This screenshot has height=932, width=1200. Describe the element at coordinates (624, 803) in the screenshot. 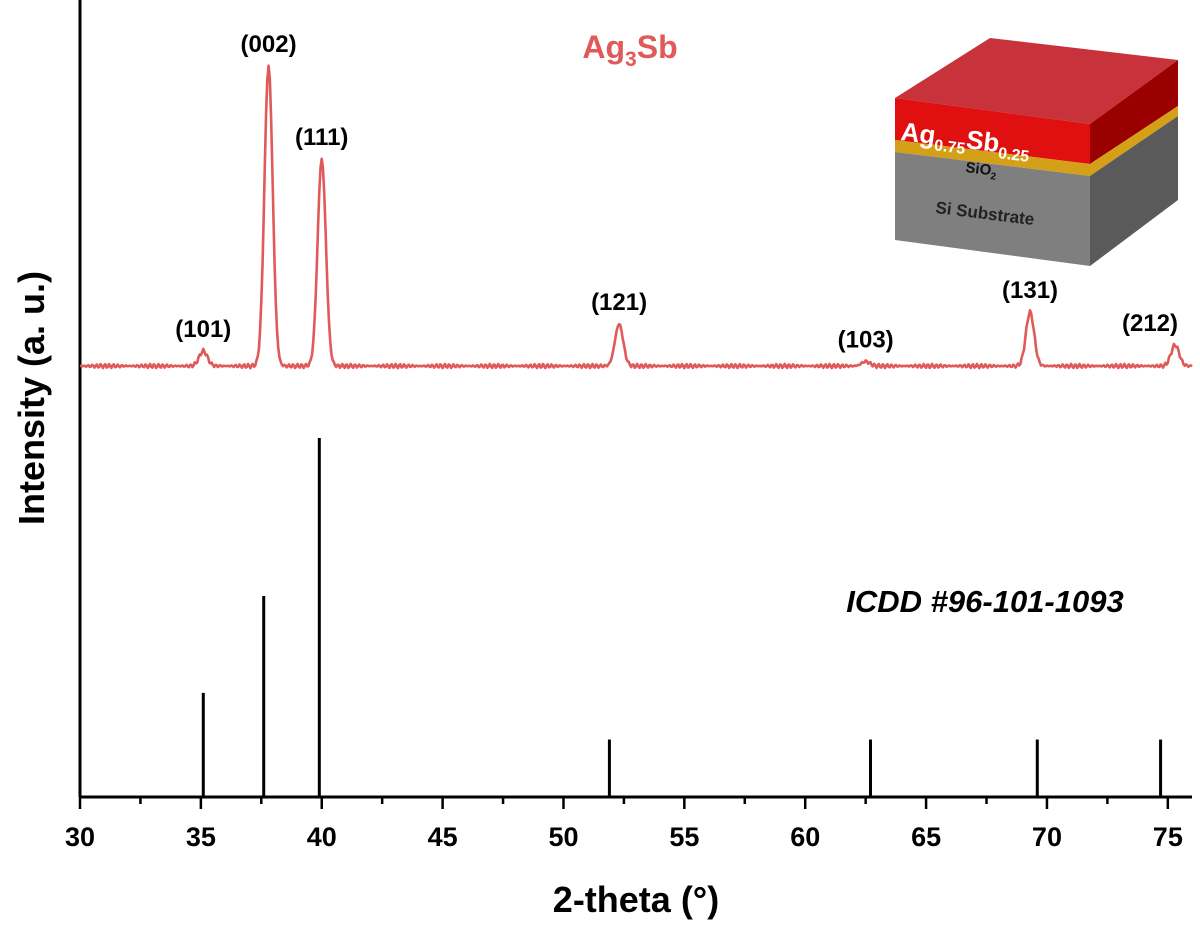

I see `x-ticks` at that location.